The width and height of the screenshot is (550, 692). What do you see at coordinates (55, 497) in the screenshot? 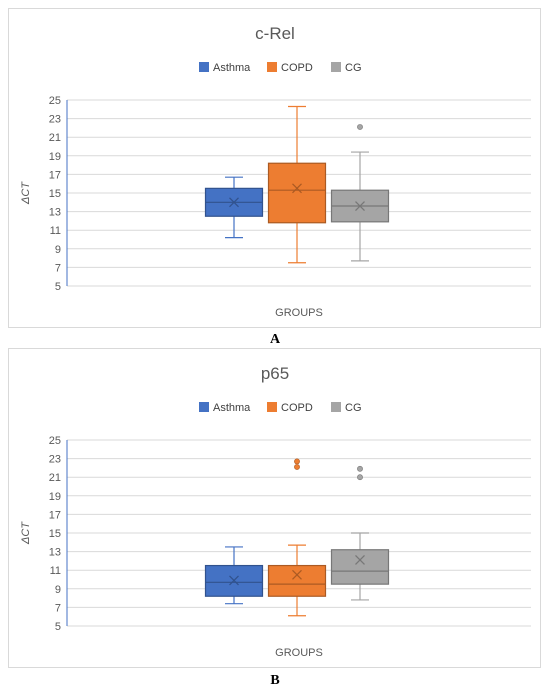
I see `p65-ytick-19: 19` at bounding box center [55, 497].